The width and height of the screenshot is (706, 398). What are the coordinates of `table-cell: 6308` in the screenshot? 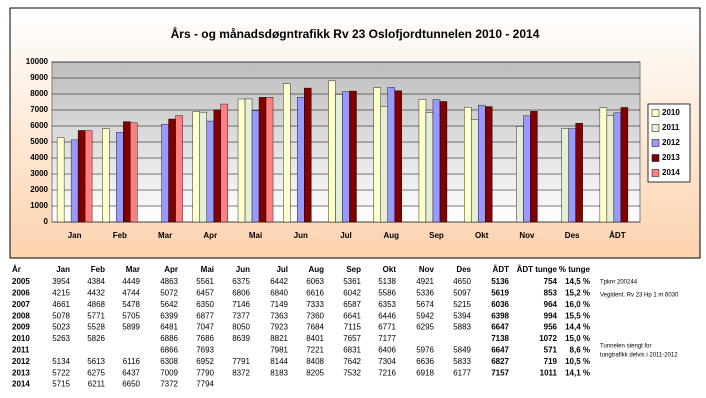 It's located at (169, 361).